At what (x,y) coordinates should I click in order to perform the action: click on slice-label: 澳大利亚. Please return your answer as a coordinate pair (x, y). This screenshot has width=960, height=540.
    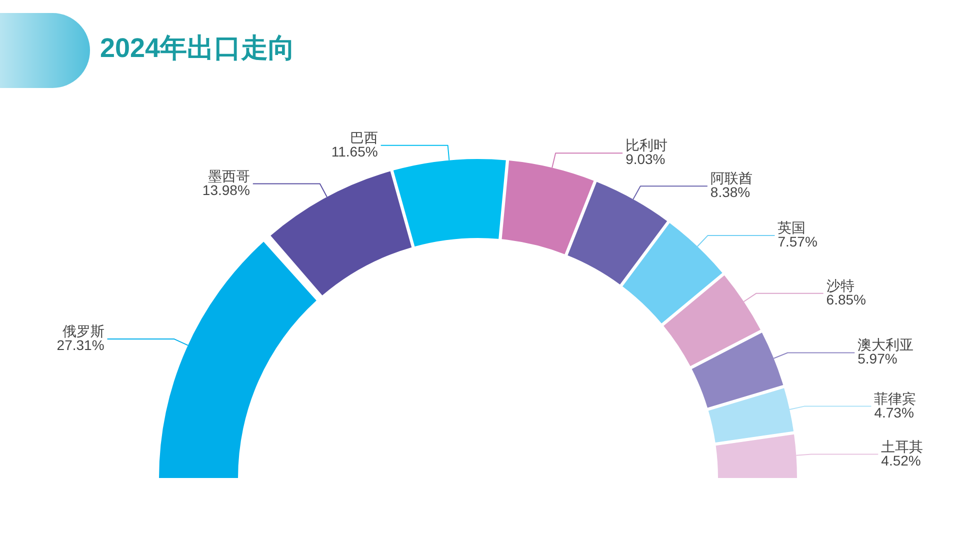
    Looking at the image, I should click on (886, 344).